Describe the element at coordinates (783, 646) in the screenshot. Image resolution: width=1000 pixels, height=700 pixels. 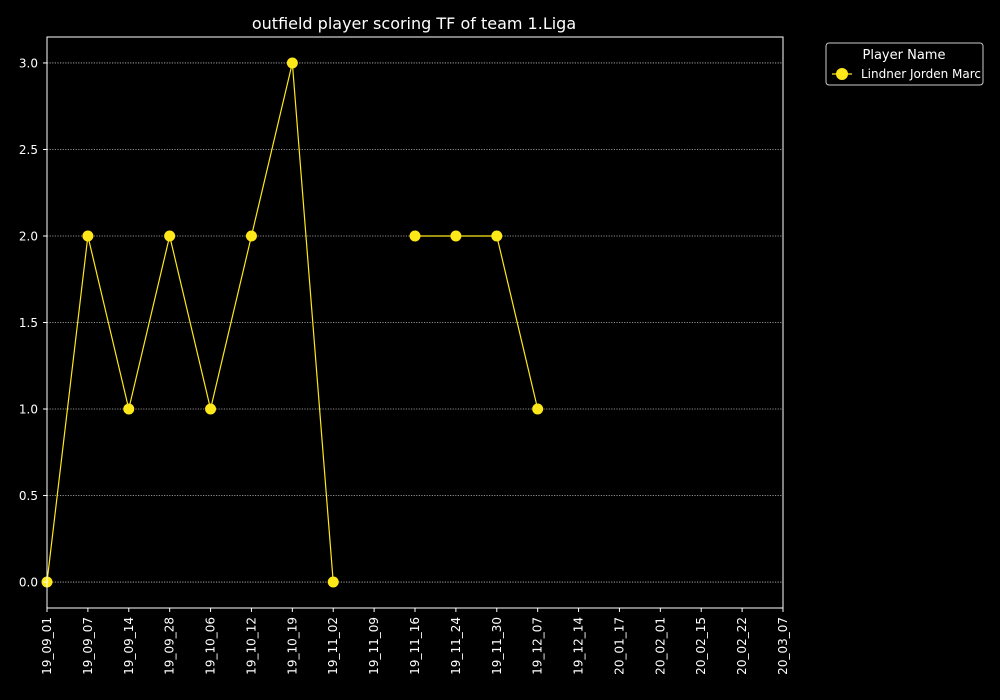
I see `x-tick-label: 20_03_07` at that location.